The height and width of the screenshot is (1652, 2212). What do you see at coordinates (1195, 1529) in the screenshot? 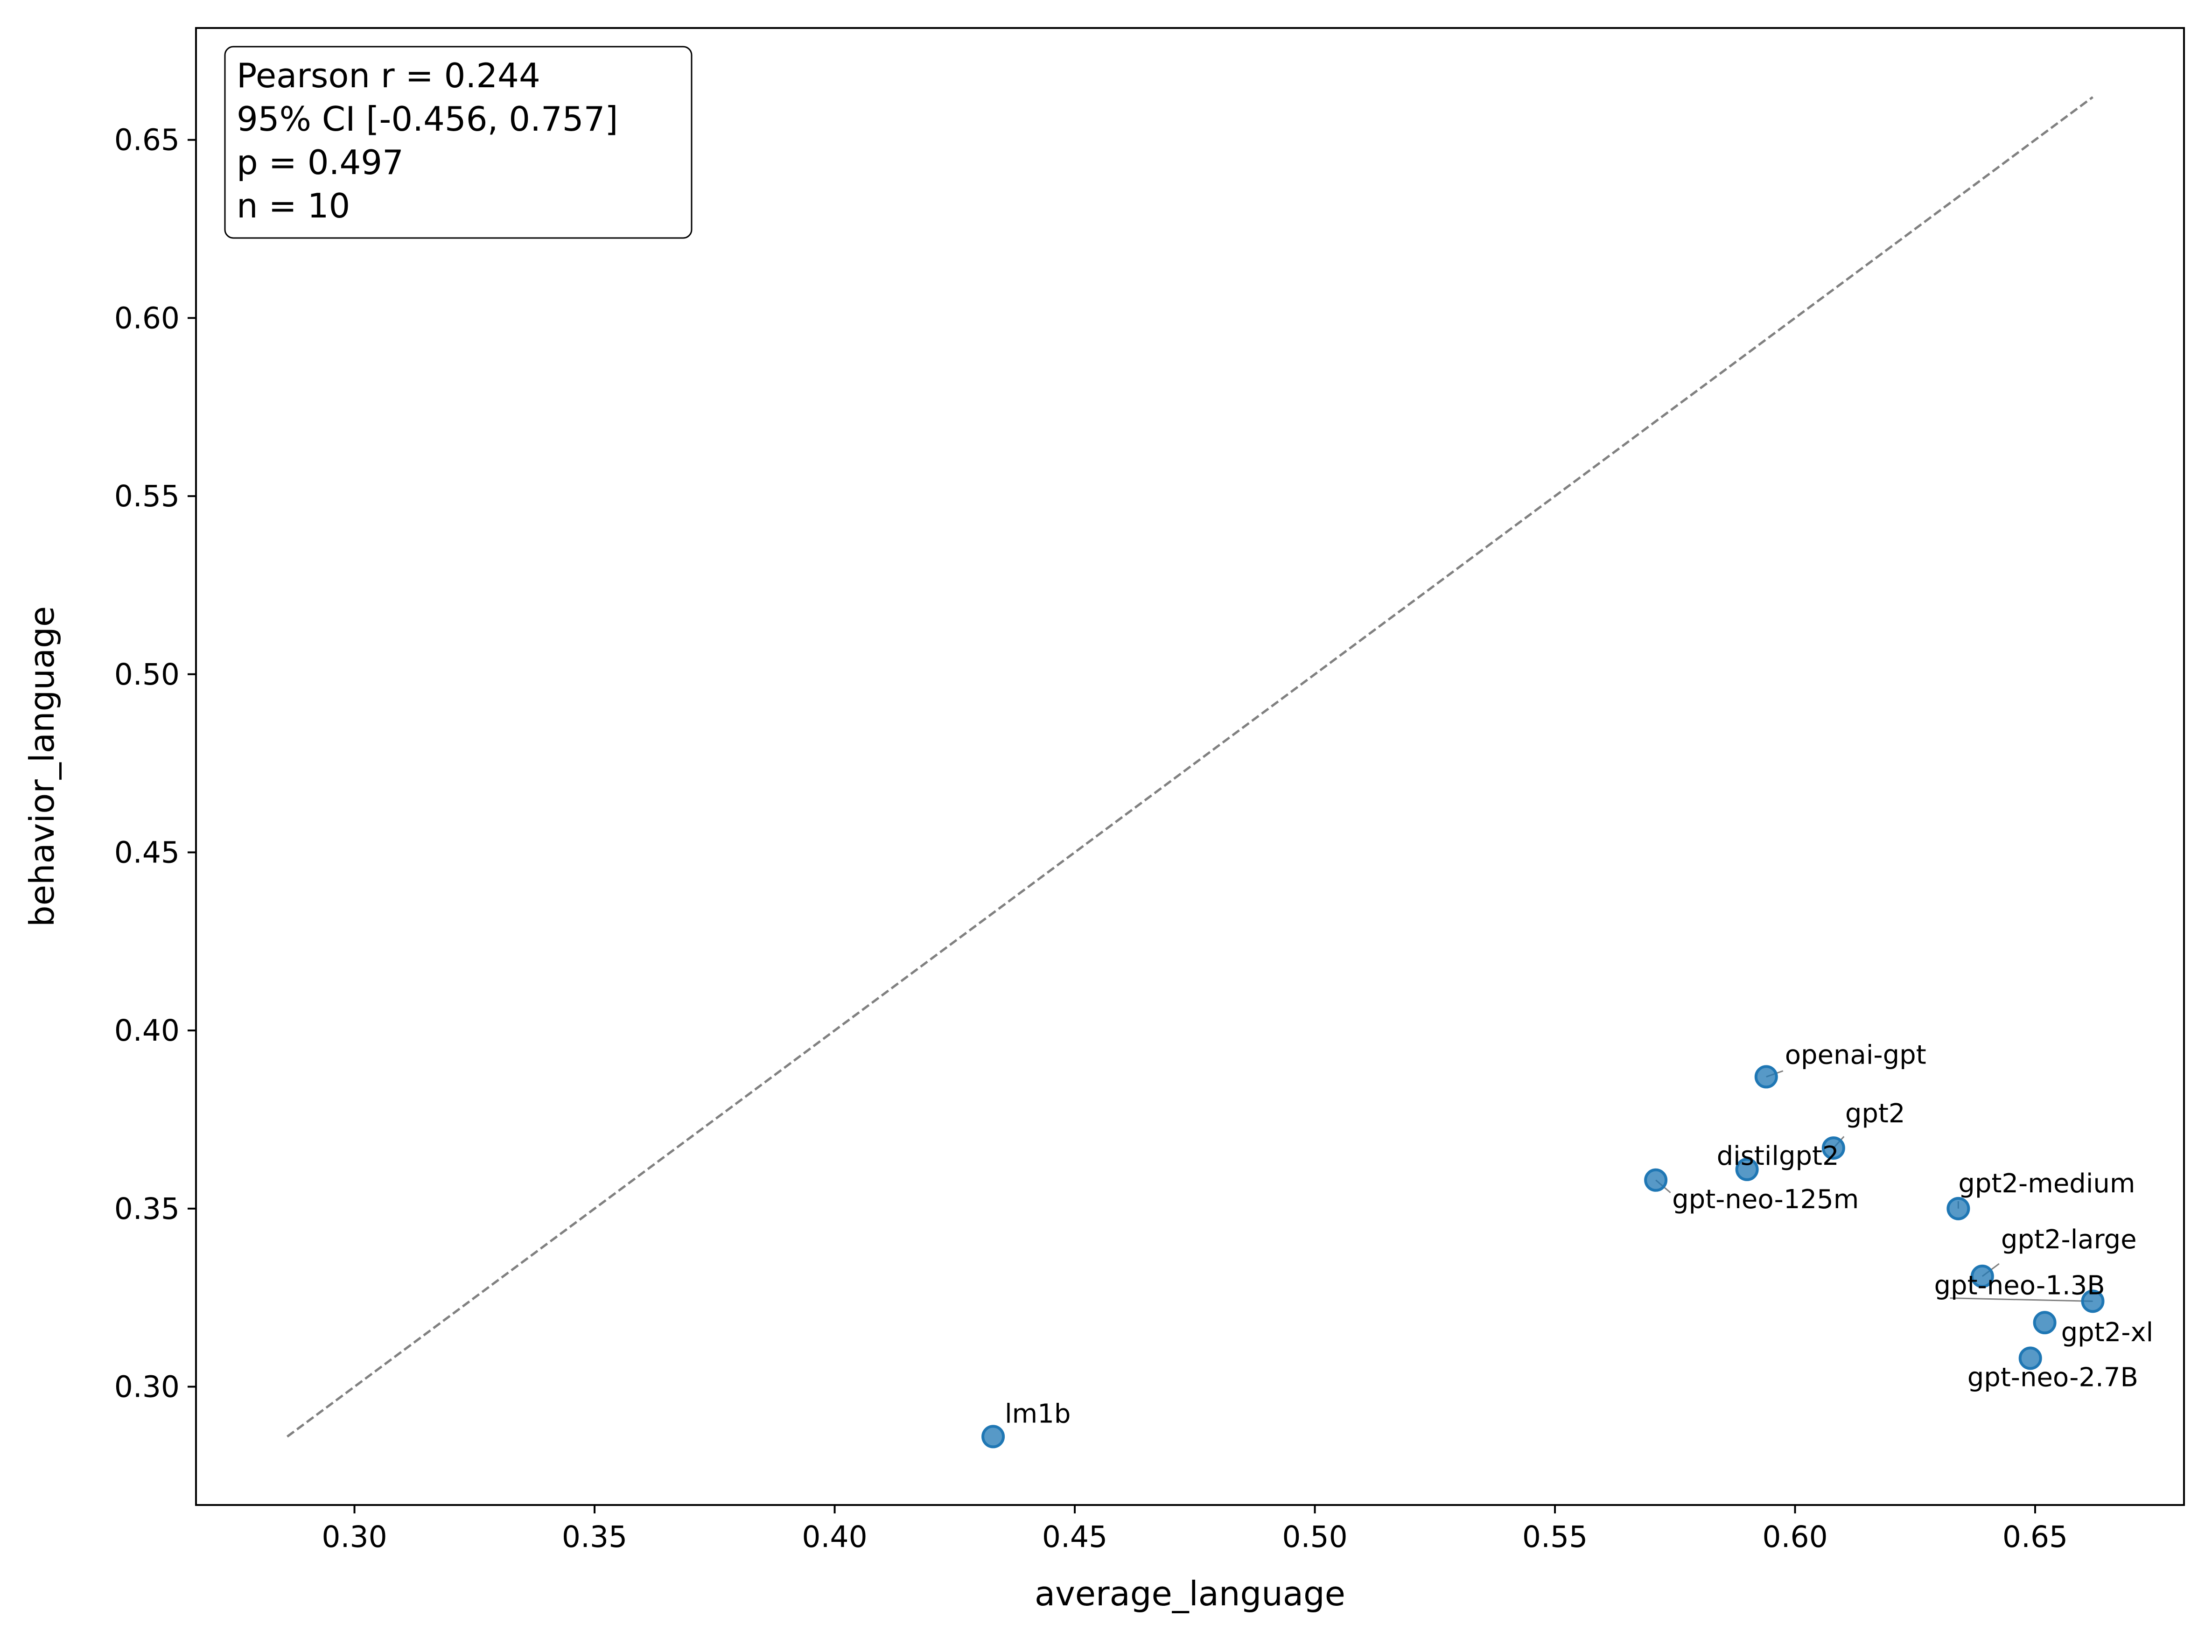
I see `x-axis-ticks: 0.30 0.35 0.40 0.45 0.50 0.55 0.60 0.65` at bounding box center [1195, 1529].